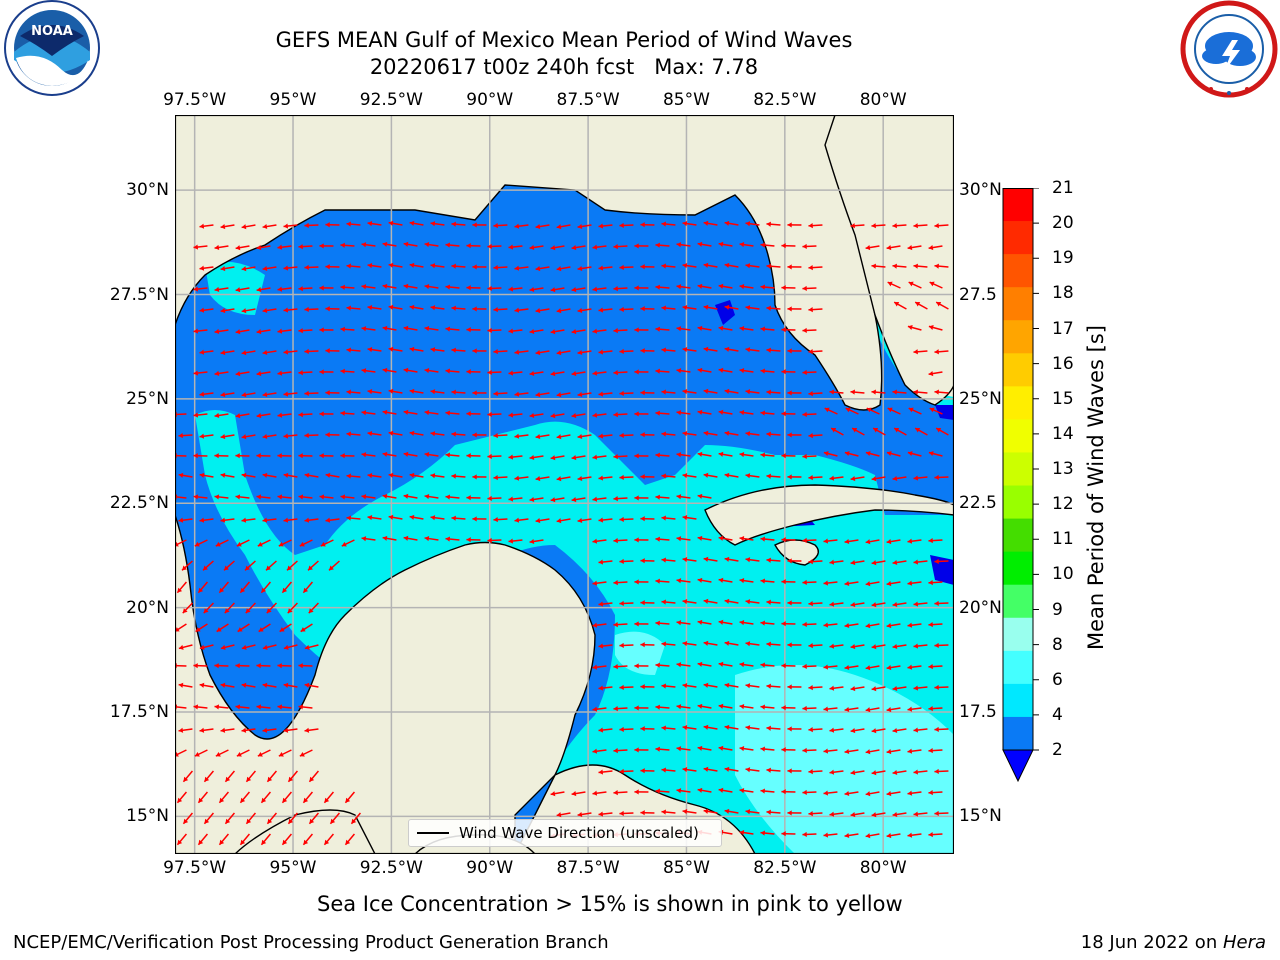 The image size is (1280, 960). Describe the element at coordinates (391, 868) in the screenshot. I see `lon-tick-label-bottom: 92.5°W` at that location.